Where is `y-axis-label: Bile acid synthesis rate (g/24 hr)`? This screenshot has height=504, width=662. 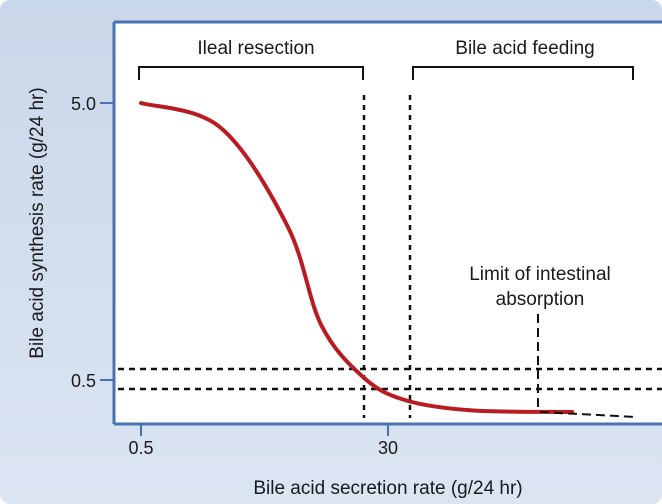 y-axis-label: Bile acid synthesis rate (g/24 hr) is located at coordinates (37, 222).